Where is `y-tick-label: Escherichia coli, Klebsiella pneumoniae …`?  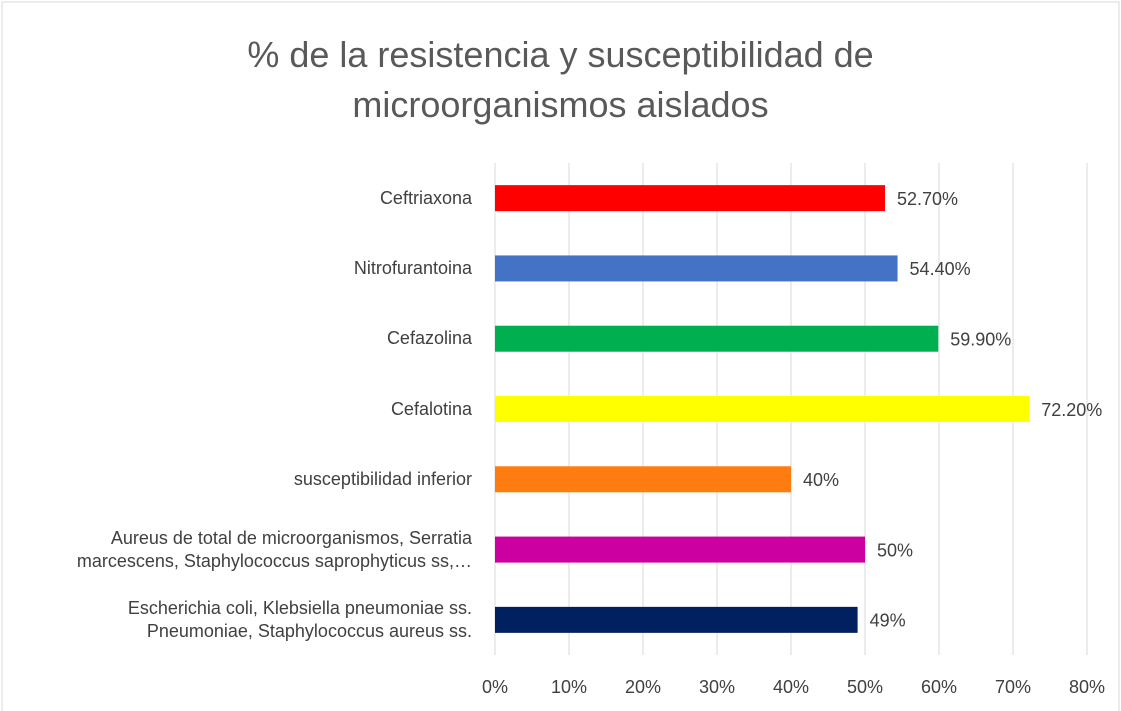 y-tick-label: Escherichia coli, Klebsiella pneumoniae … is located at coordinates (299, 619).